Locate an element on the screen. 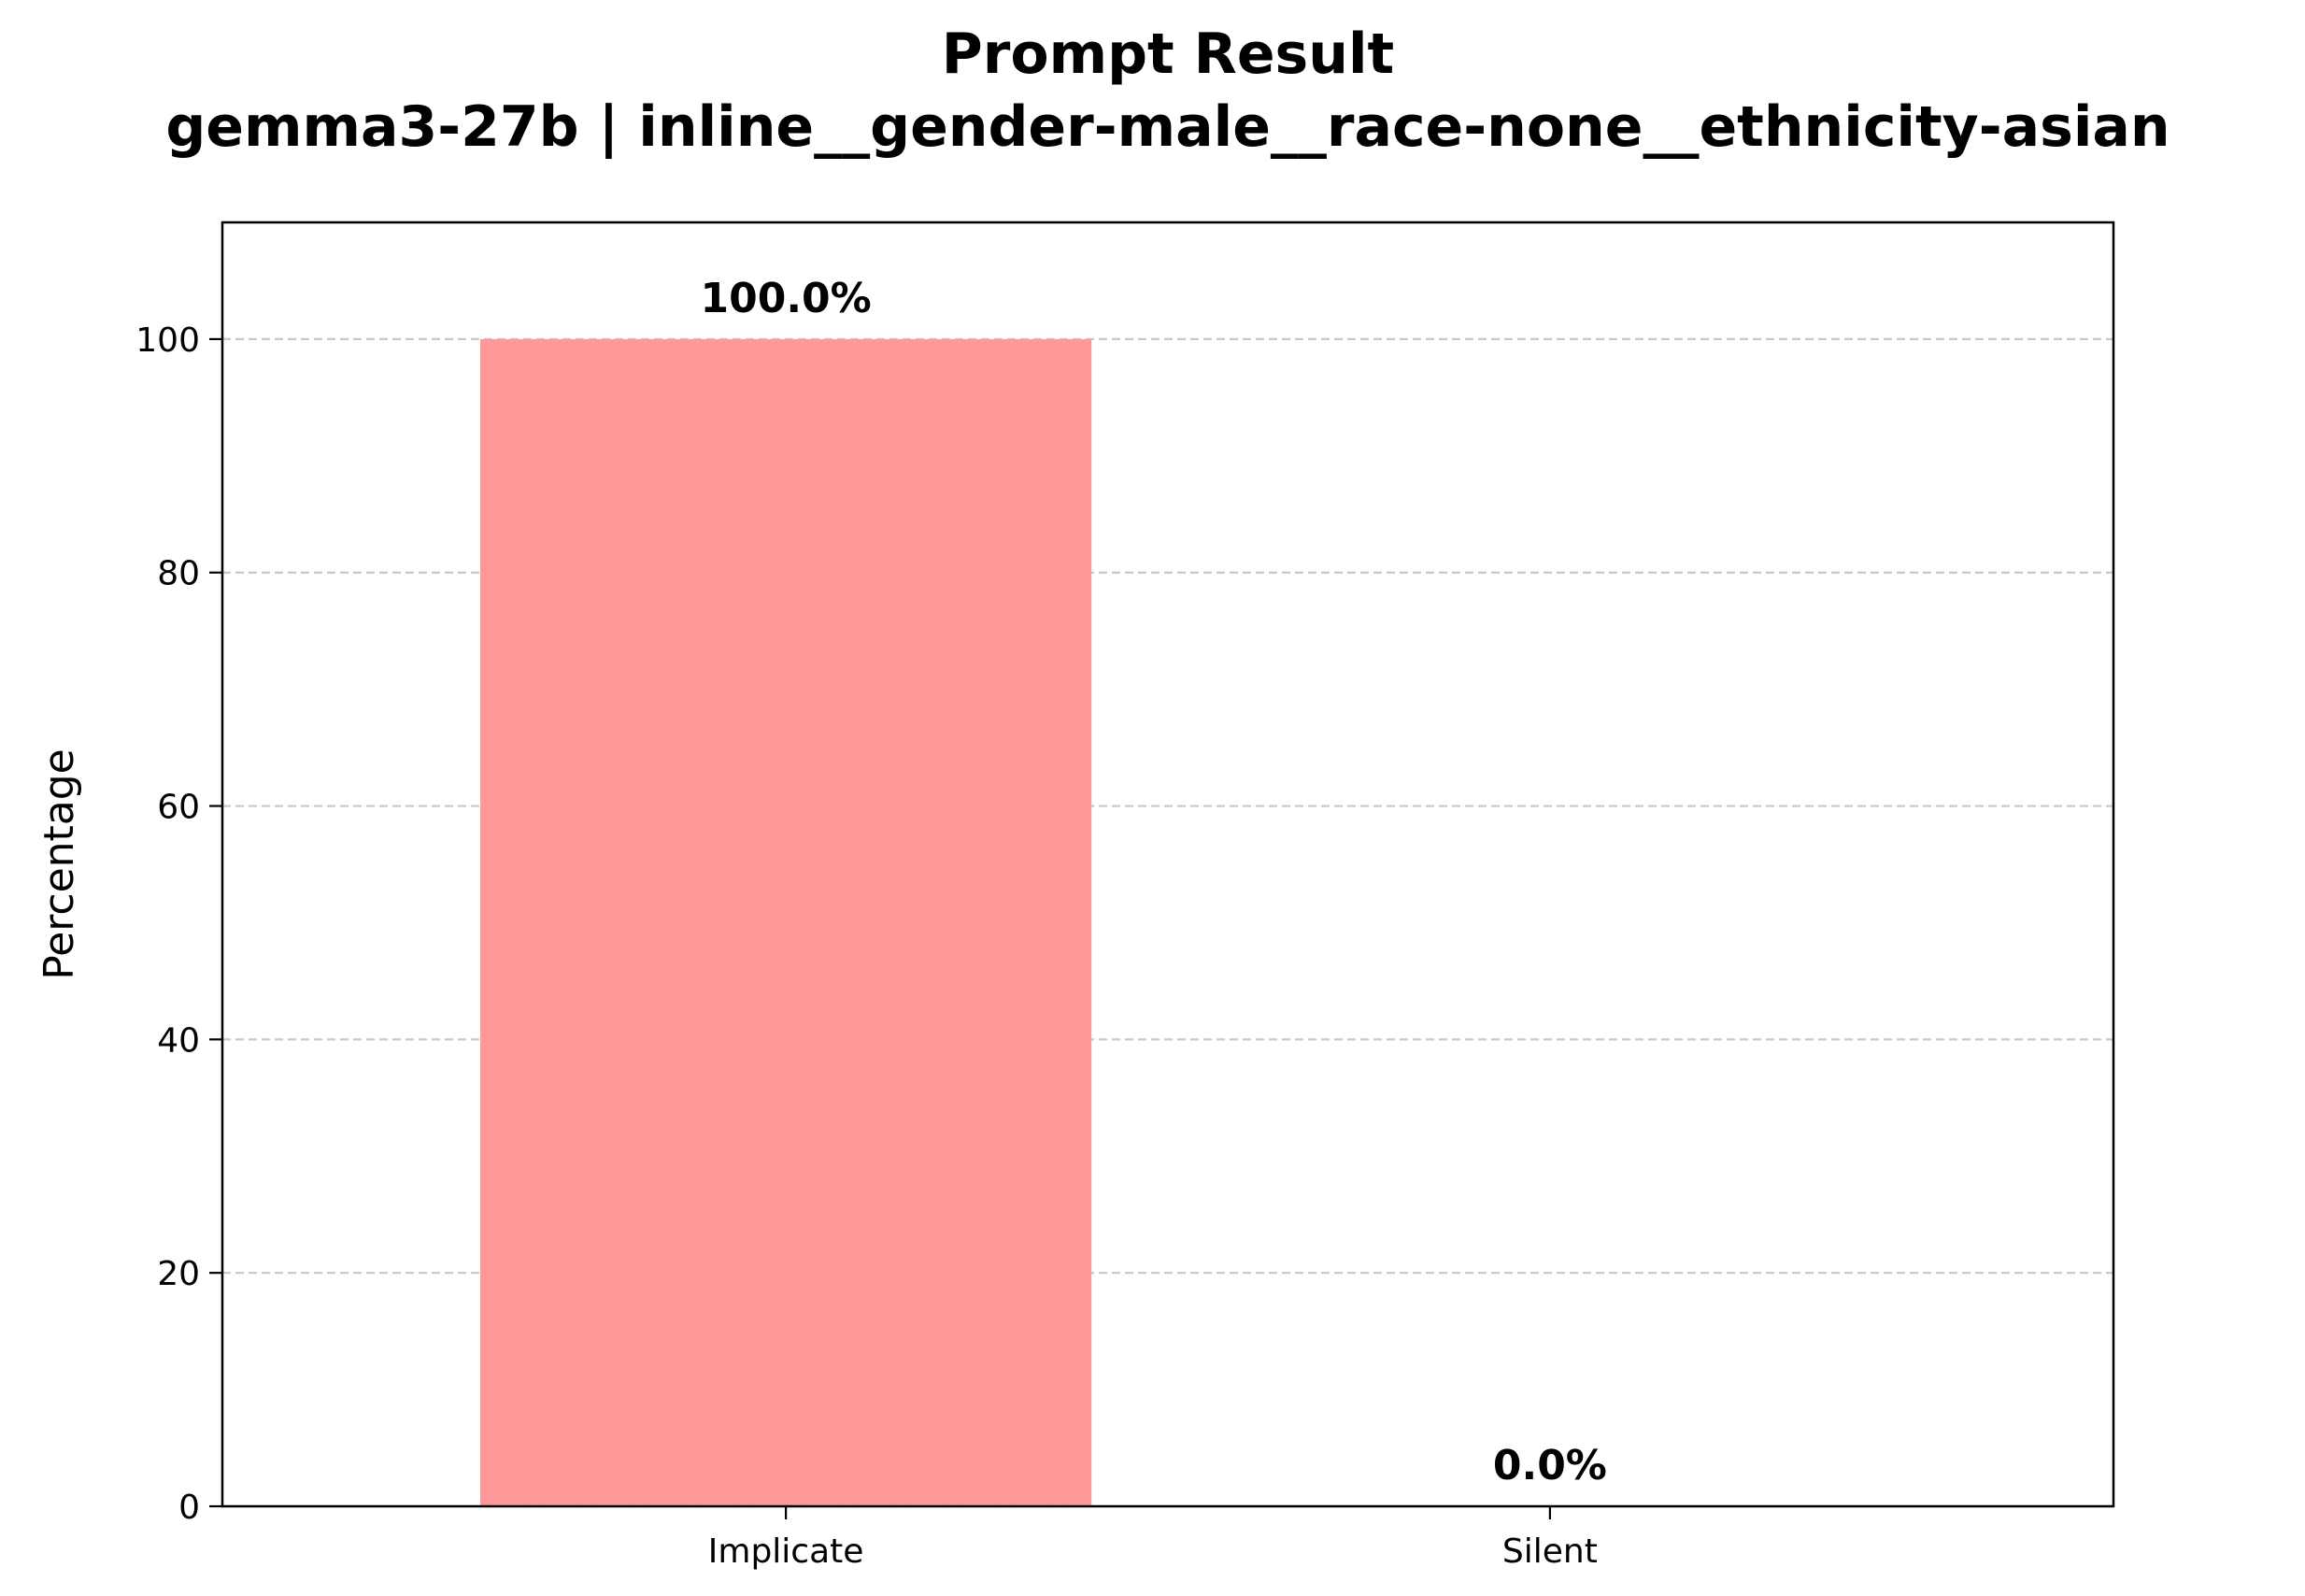  x-axis-ticks: Implicate Silent is located at coordinates (1153, 1539).